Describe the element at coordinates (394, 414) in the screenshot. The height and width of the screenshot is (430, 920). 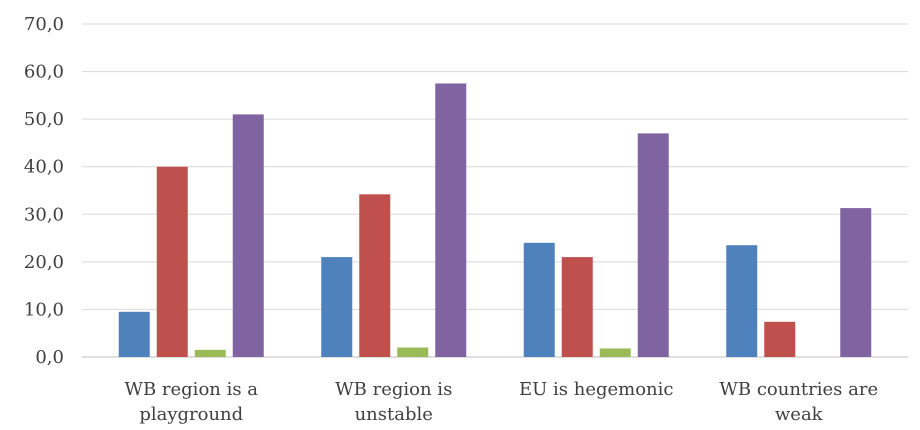
I see `x-category-label-line: unstable` at that location.